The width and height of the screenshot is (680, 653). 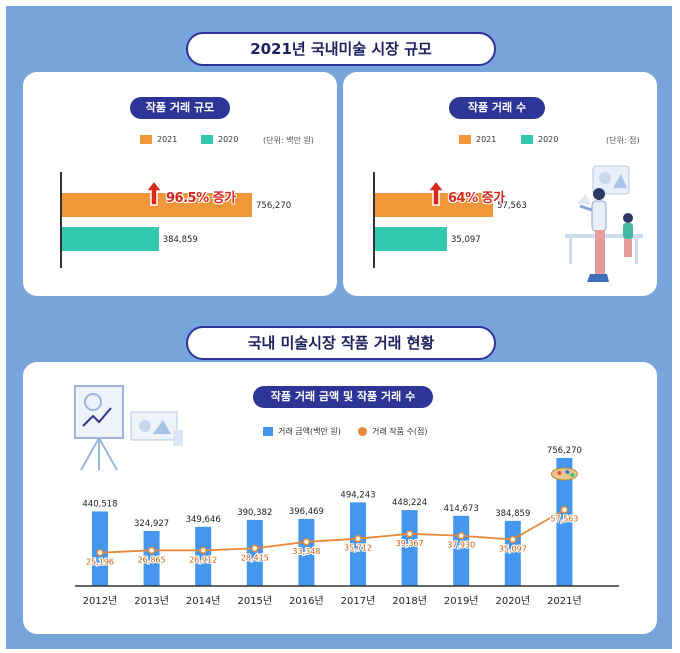 I want to click on x-tick-label: 2014년, so click(x=203, y=601).